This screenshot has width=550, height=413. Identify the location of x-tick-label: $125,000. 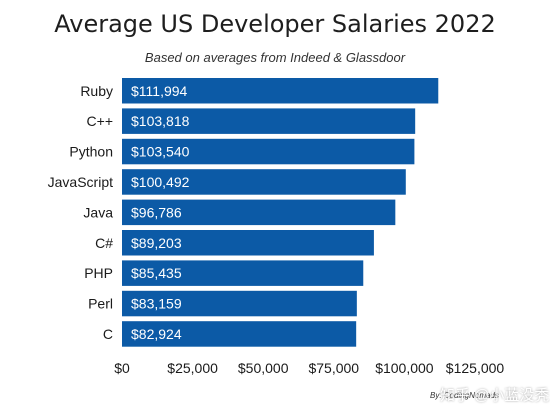
(475, 368).